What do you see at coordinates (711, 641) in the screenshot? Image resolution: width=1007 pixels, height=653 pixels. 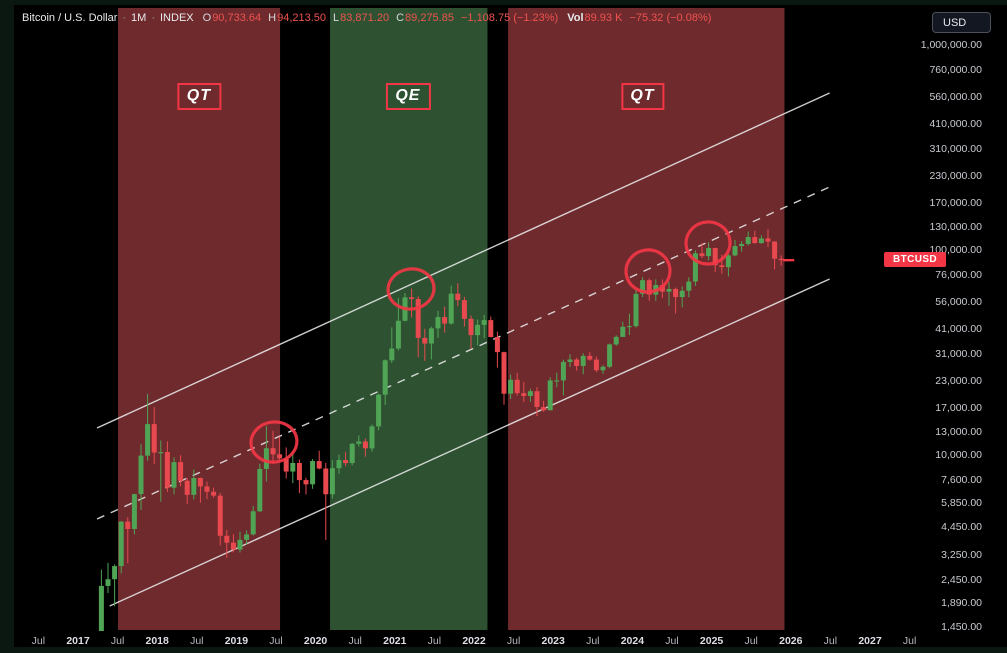 I see `time-axis-label: 2025` at bounding box center [711, 641].